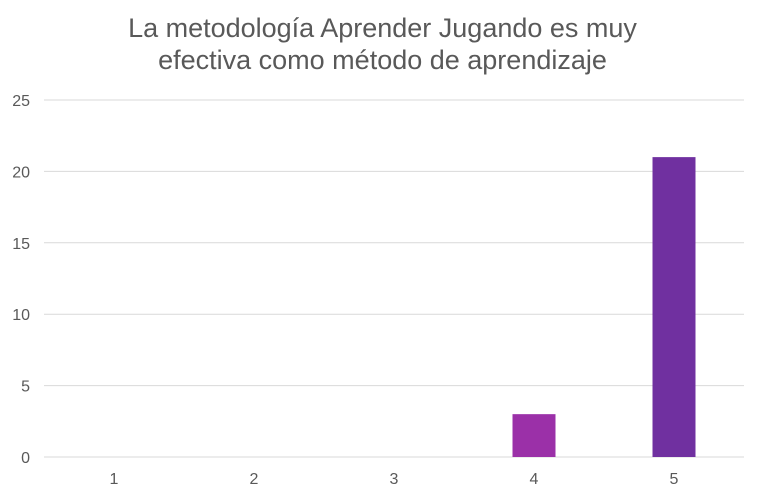  What do you see at coordinates (21, 315) in the screenshot?
I see `y-tick-label: 10` at bounding box center [21, 315].